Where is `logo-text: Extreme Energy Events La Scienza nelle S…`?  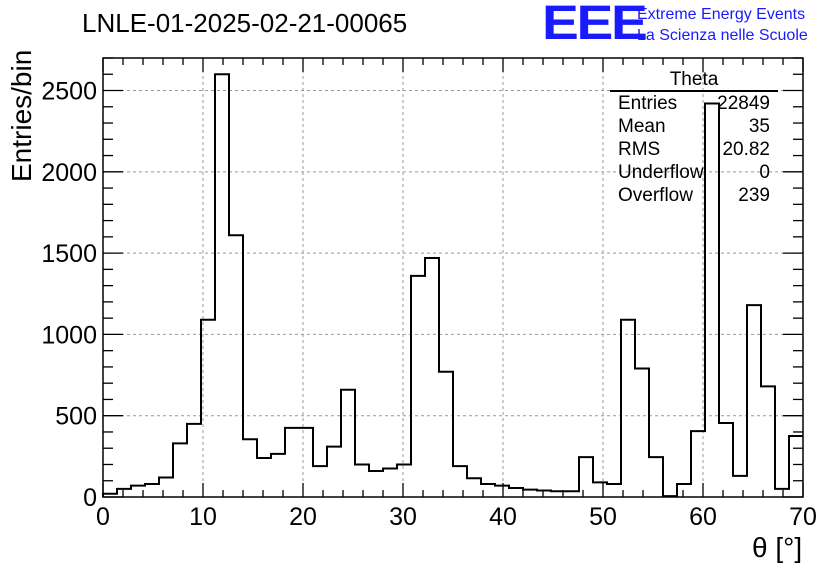
logo-text: Extreme Energy Events La Scienza nelle S… is located at coordinates (722, 25).